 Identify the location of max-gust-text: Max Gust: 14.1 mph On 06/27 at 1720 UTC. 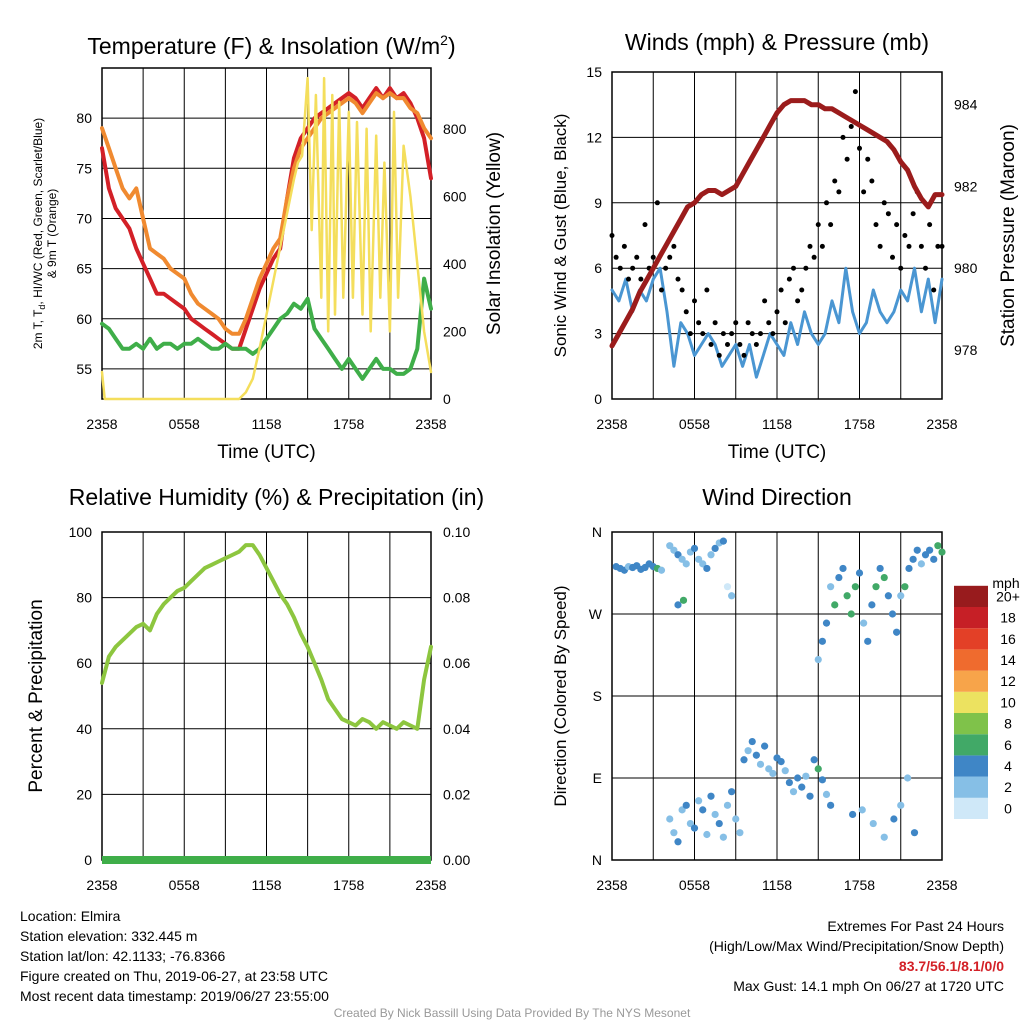
(868, 986).